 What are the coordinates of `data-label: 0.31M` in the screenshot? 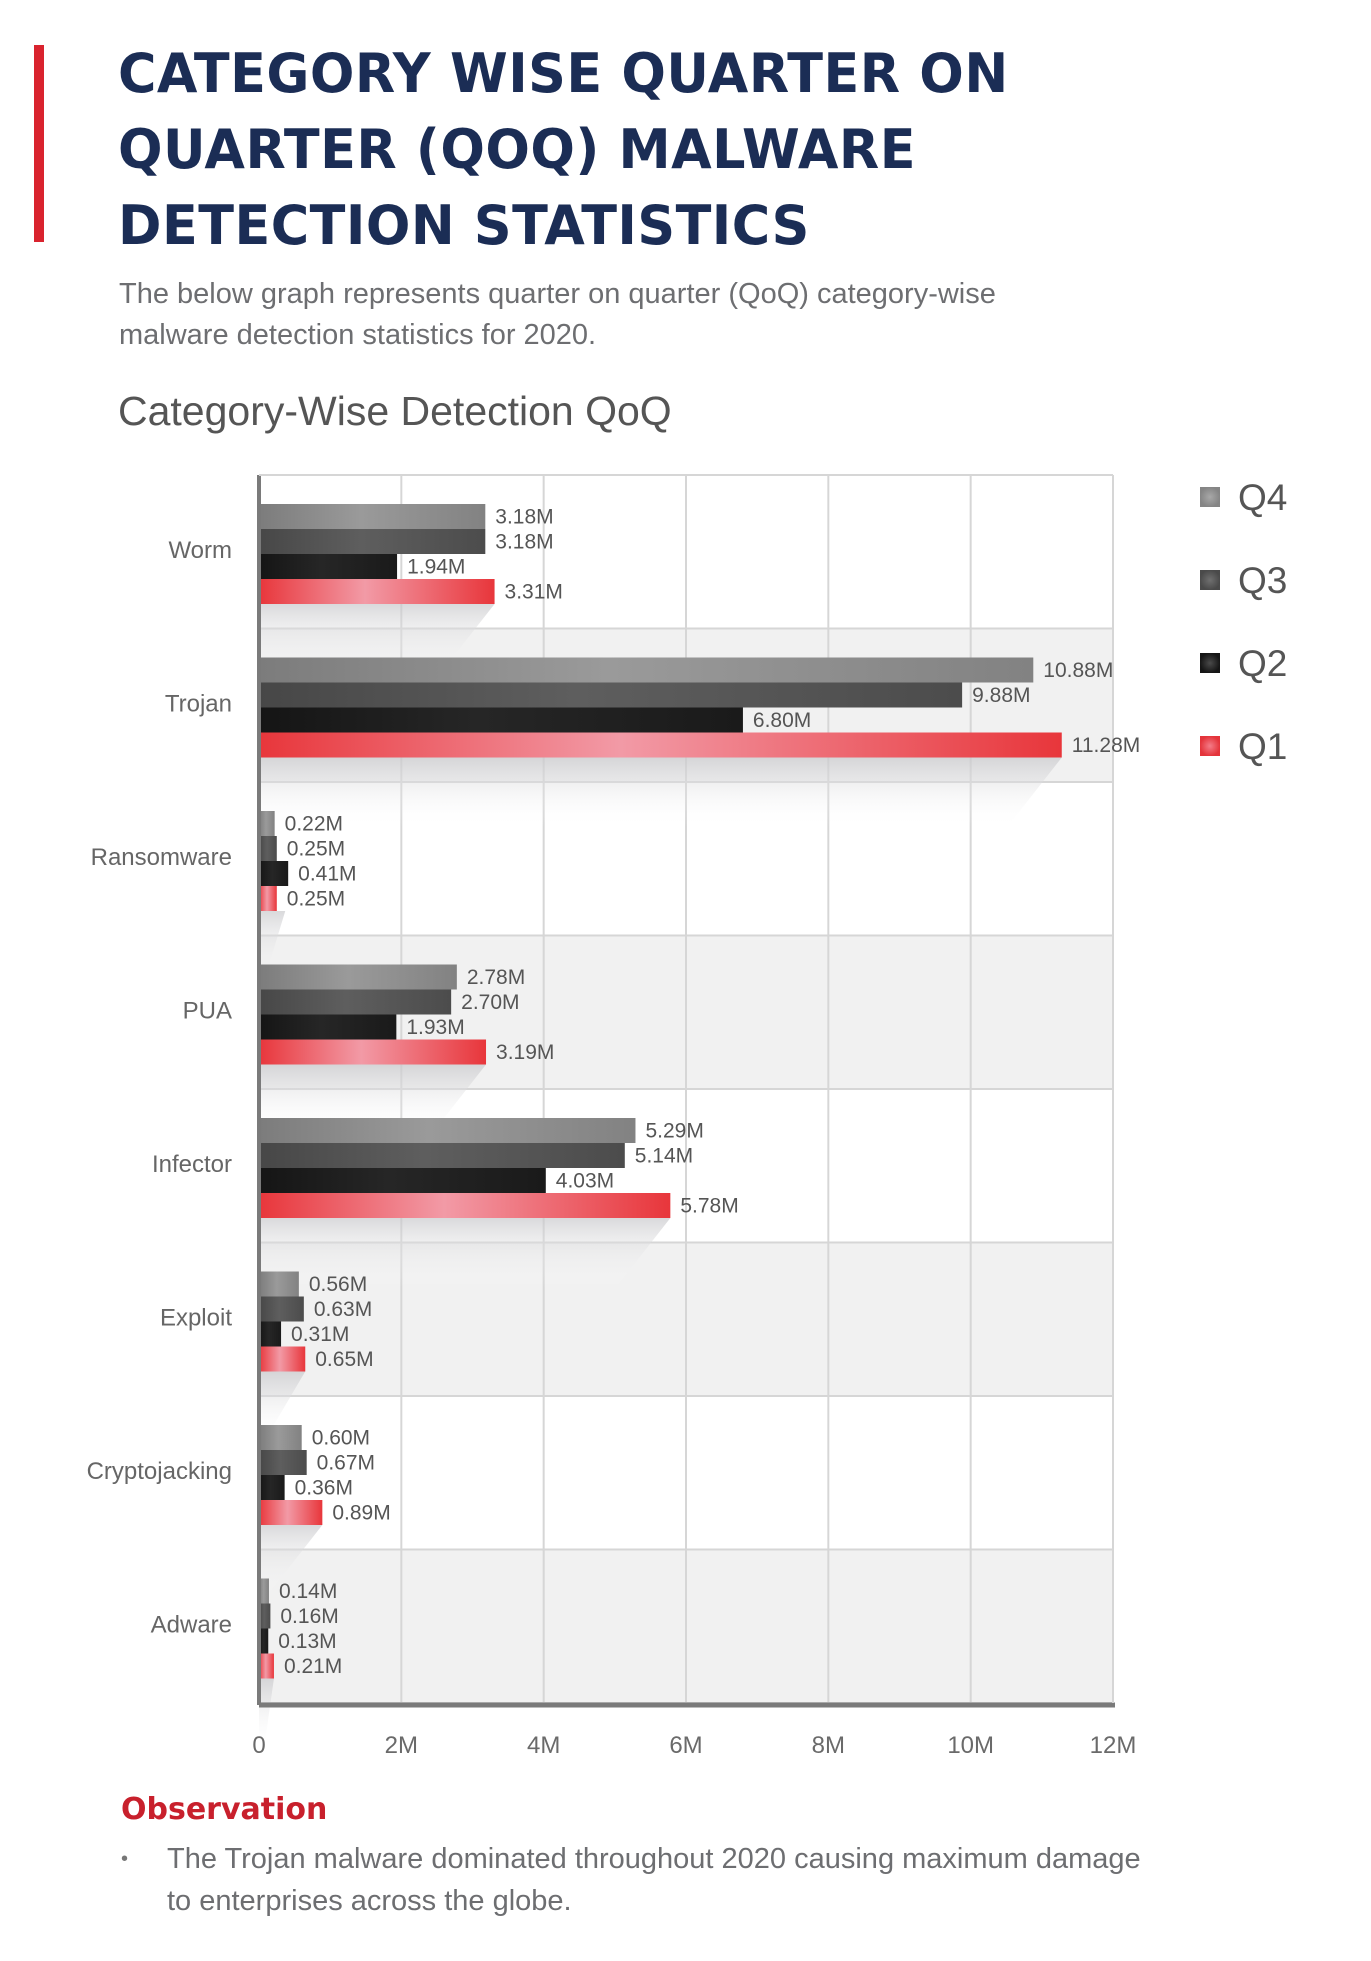 It's located at (320, 1334).